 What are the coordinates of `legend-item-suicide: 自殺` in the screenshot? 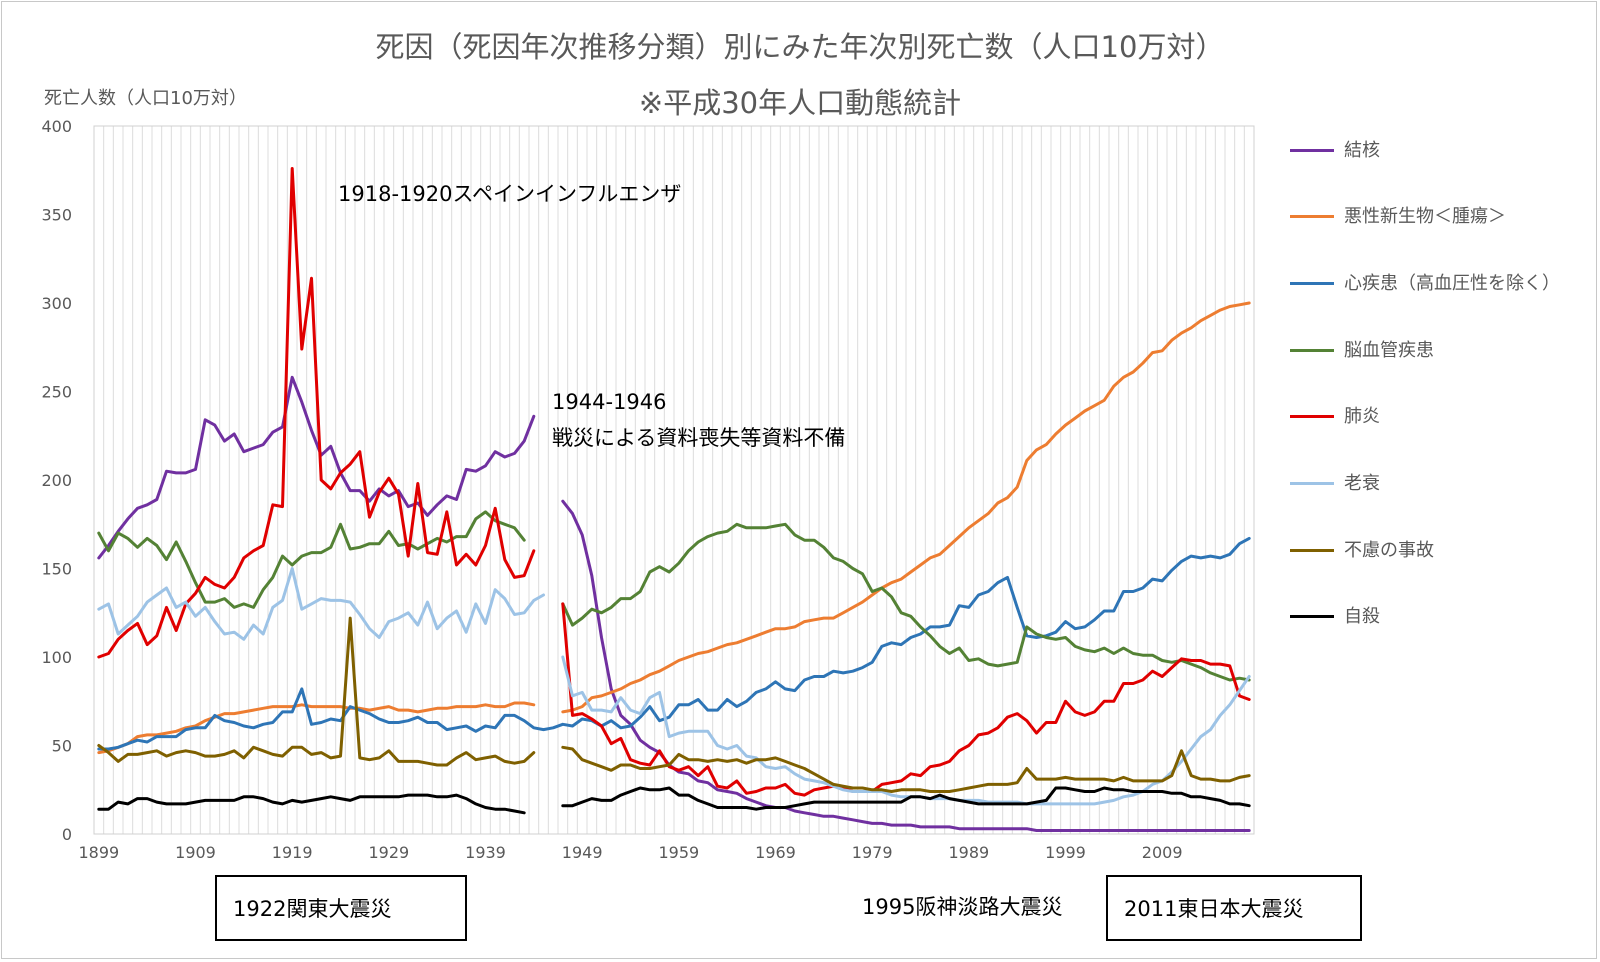 It's located at (1445, 616).